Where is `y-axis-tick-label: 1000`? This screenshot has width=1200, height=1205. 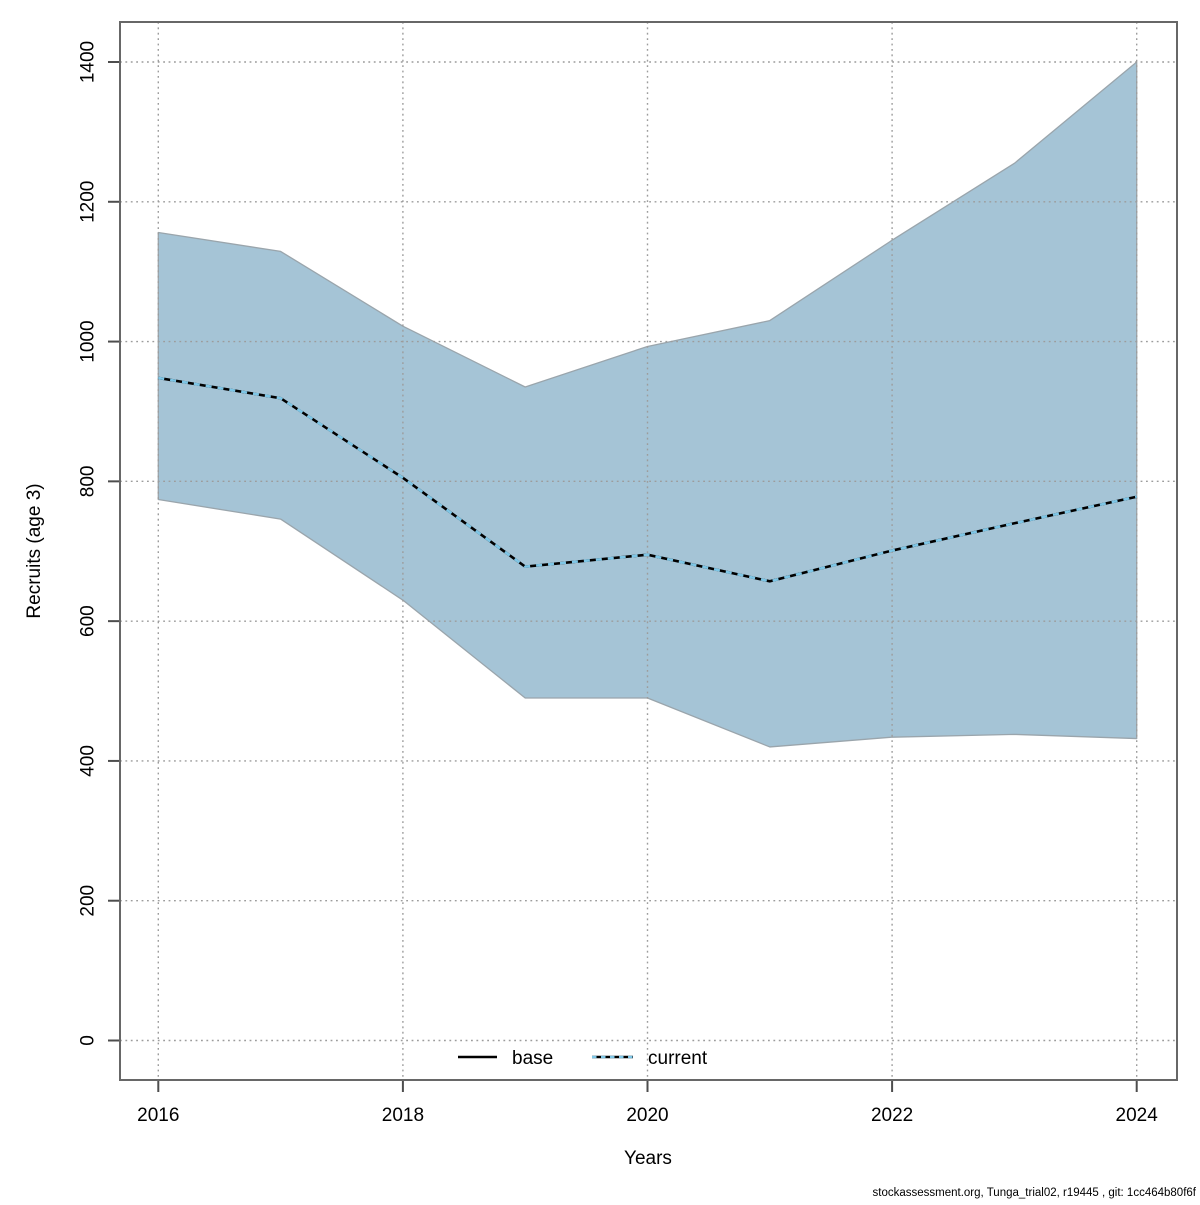 y-axis-tick-label: 1000 is located at coordinates (88, 341).